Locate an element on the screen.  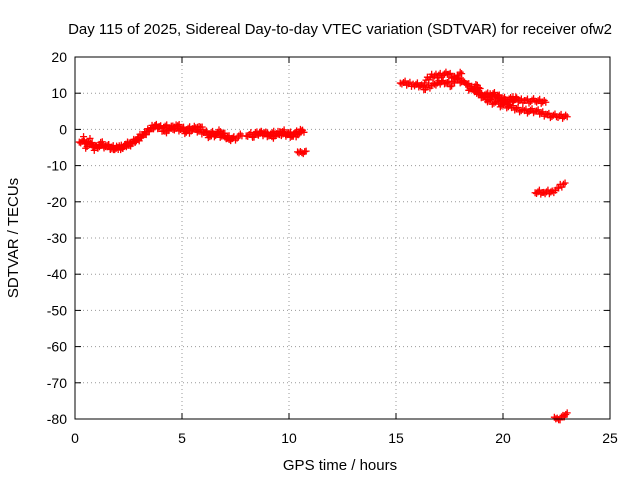
x-tick-label: 20 is located at coordinates (503, 438).